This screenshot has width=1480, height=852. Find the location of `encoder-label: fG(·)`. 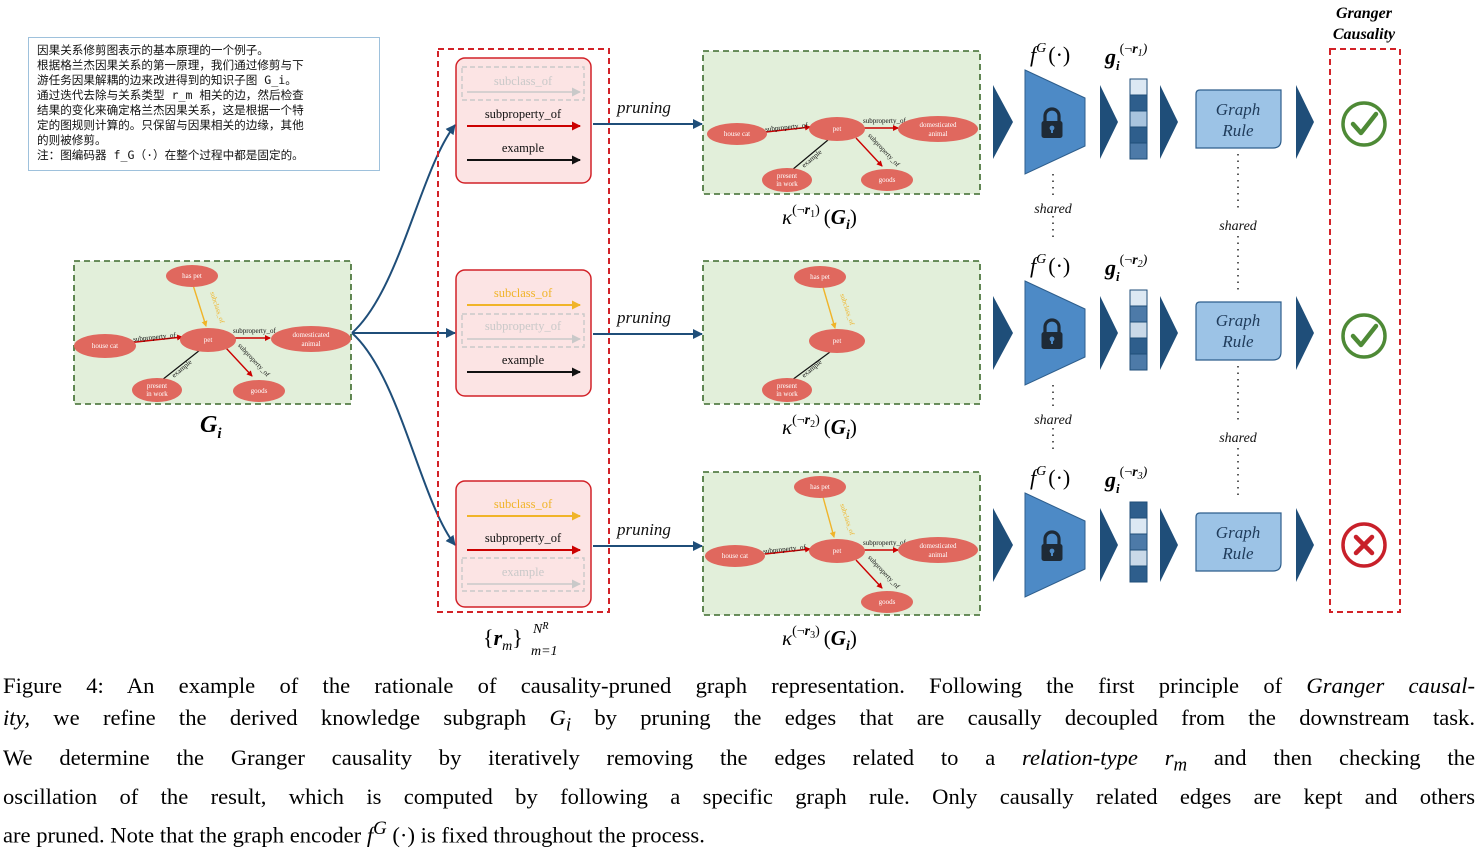

encoder-label: fG(·) is located at coordinates (1050, 265).